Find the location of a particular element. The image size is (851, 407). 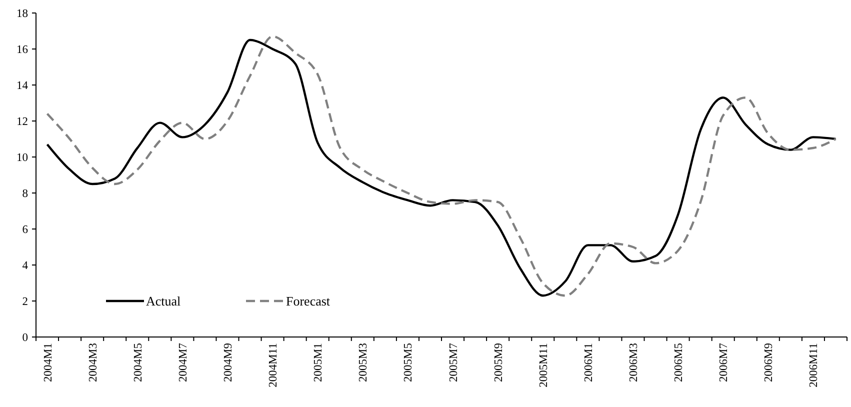

legend-label: Actual is located at coordinates (164, 301).